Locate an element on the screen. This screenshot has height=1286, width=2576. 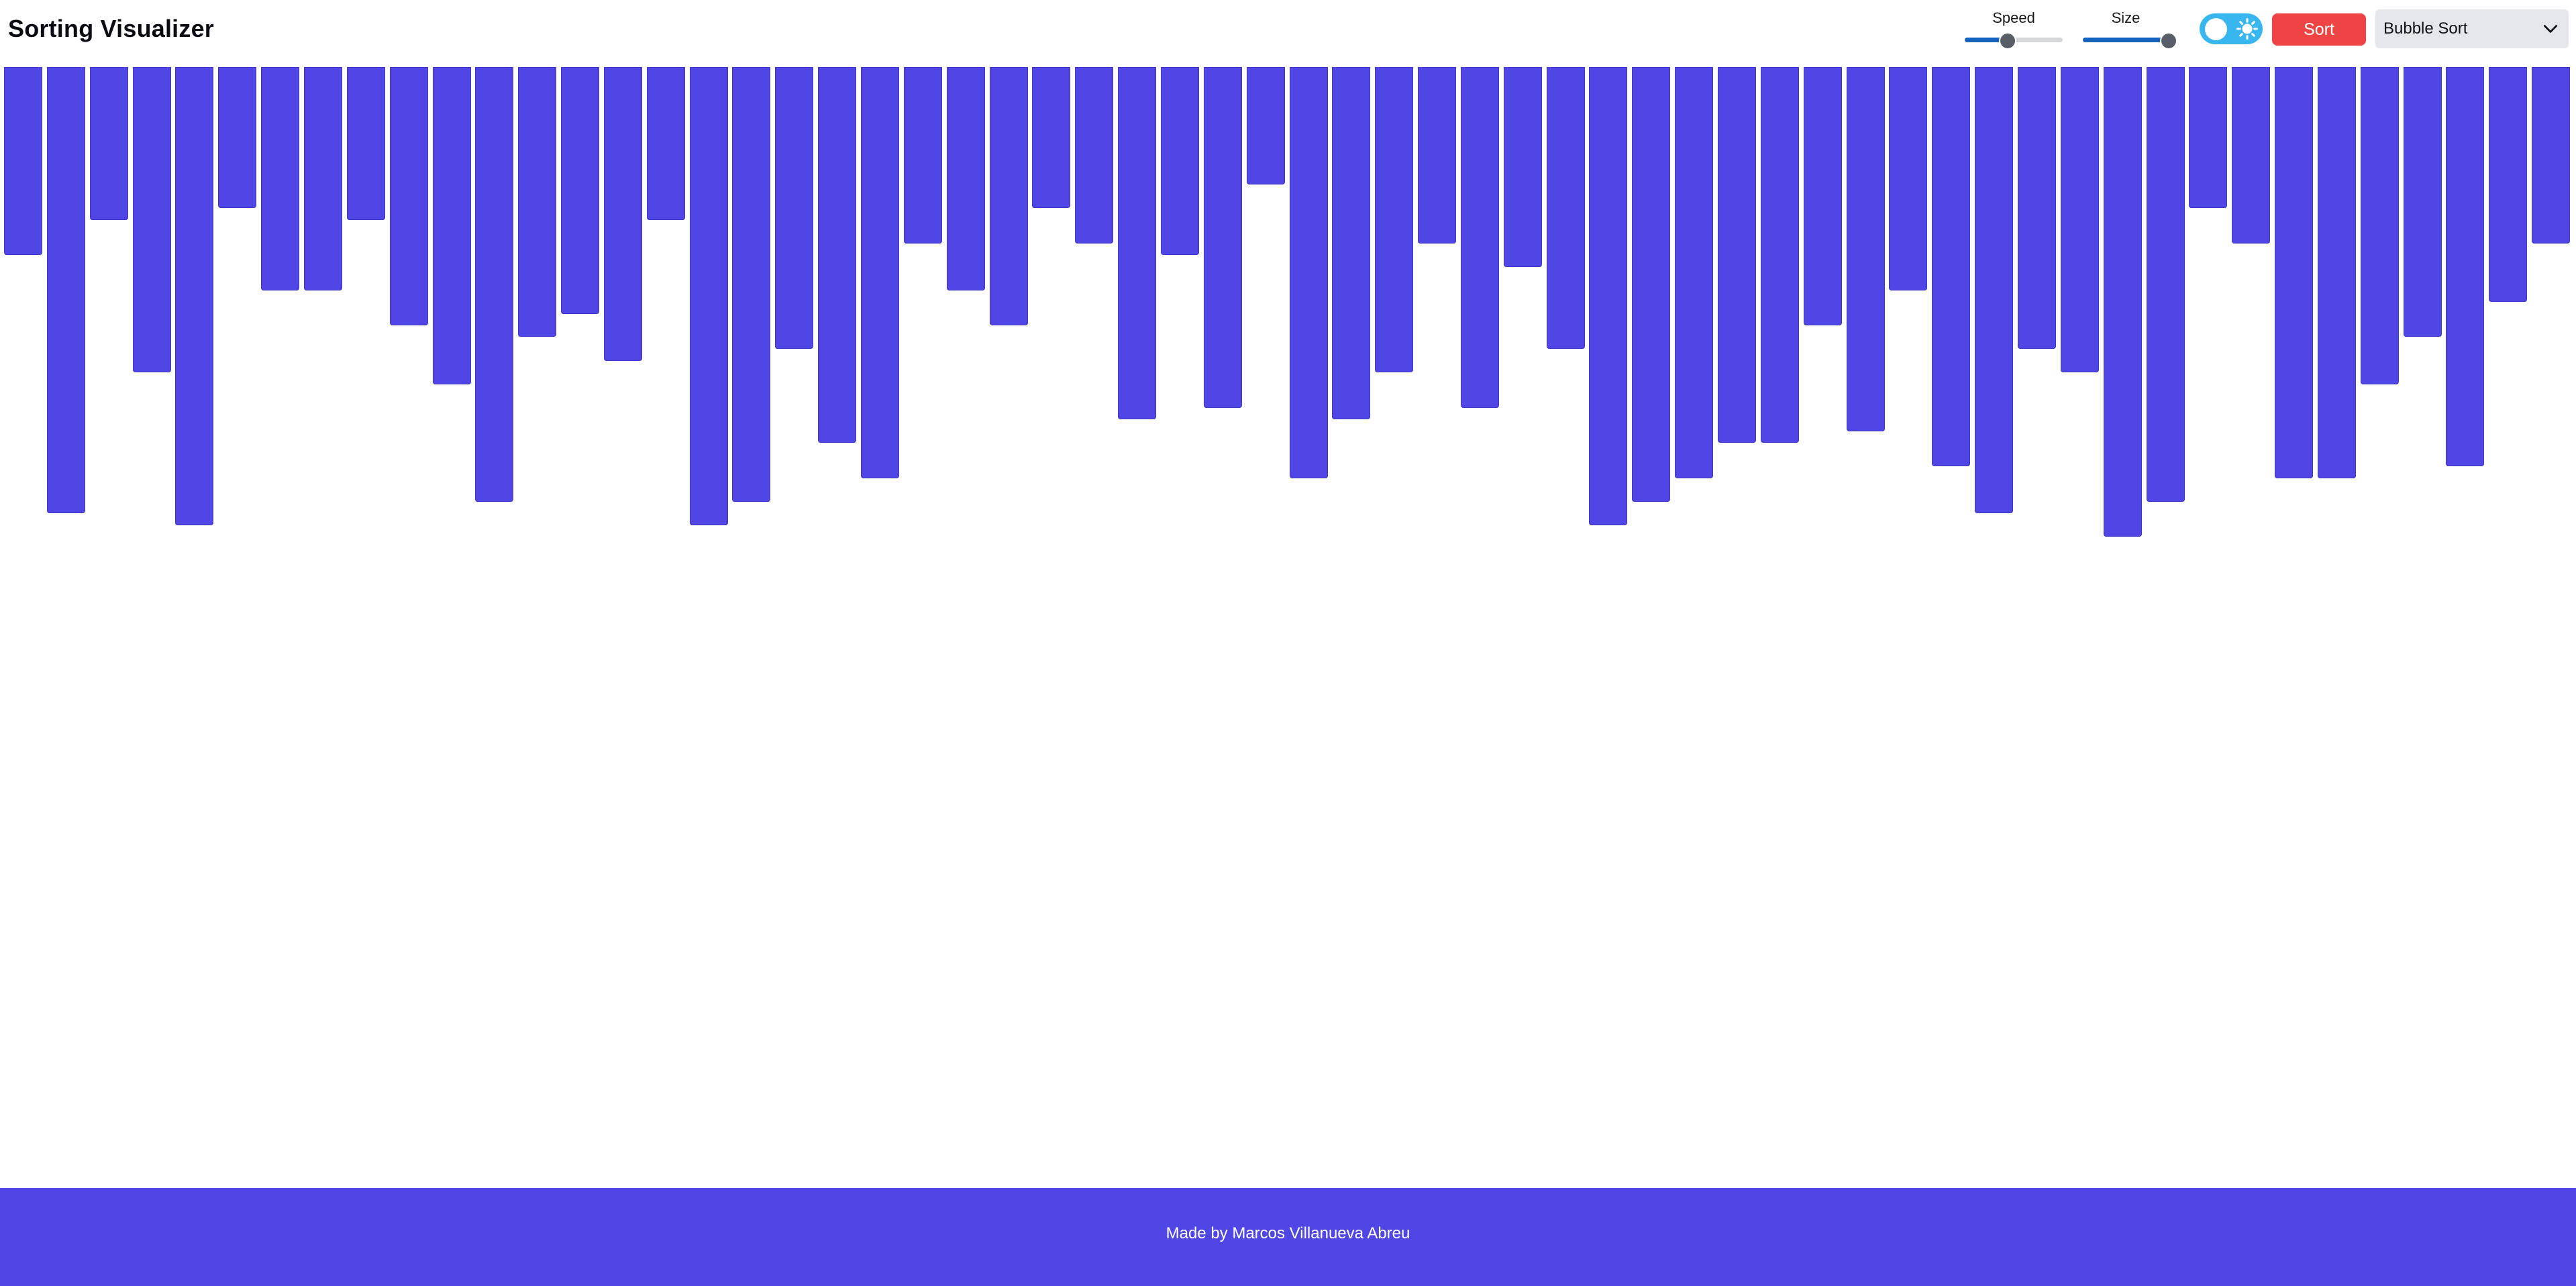
footer: Made by Marcos Villanueva Abreu is located at coordinates (1288, 1237).